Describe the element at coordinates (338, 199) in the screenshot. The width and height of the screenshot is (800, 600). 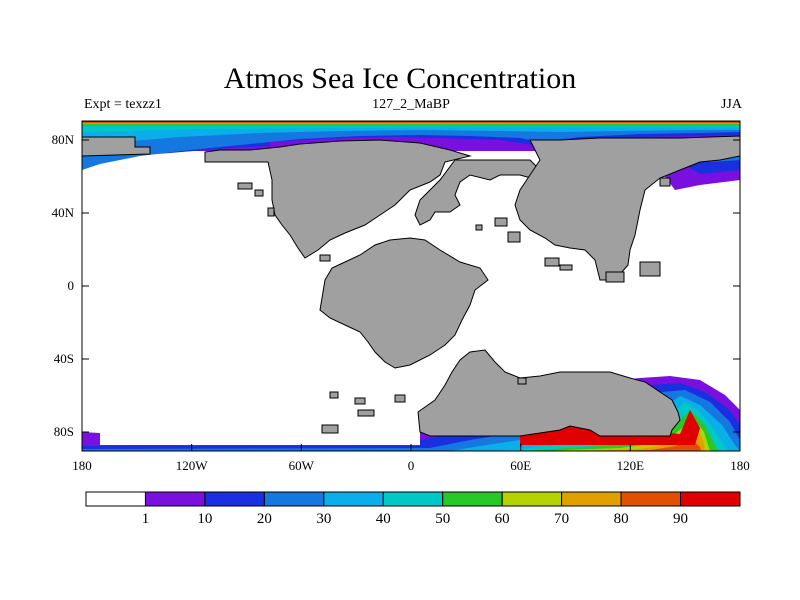
I see `landmass-north-america` at that location.